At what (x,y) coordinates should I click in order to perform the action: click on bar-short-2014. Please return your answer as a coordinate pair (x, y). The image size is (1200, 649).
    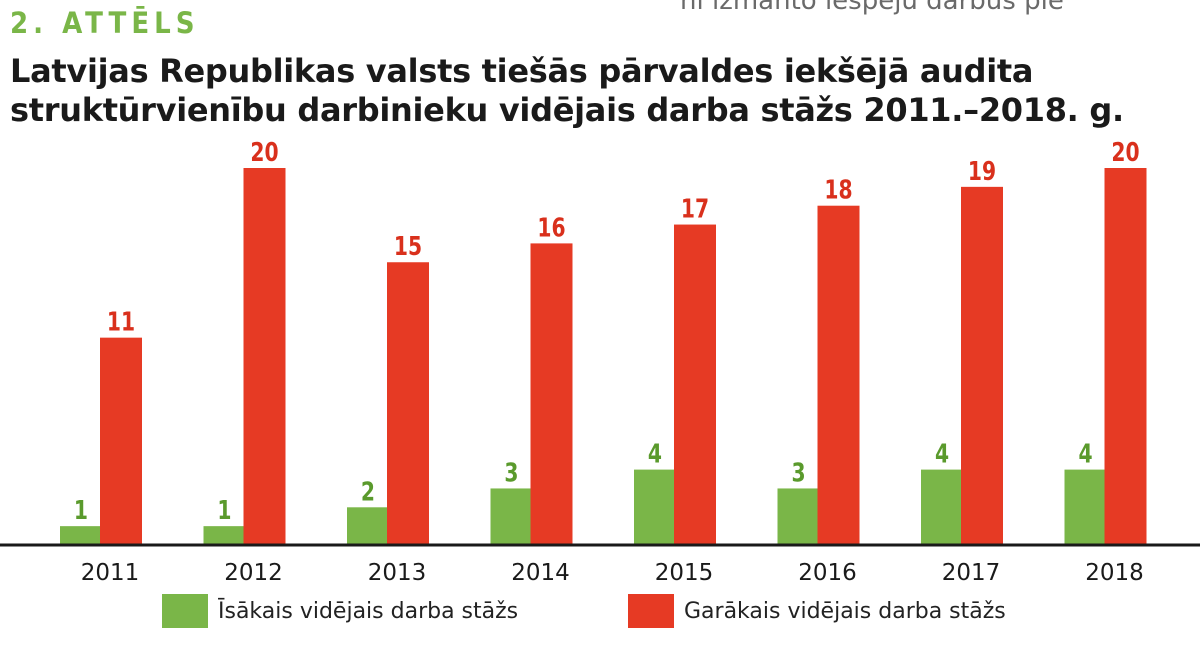
    Looking at the image, I should click on (511, 516).